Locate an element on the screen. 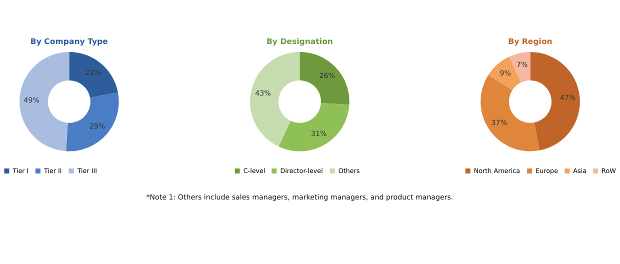 Image resolution: width=620 pixels, height=264 pixels. text: *Note 1: Others include sales managers, marketing managers, and product managers. is located at coordinates (300, 197).